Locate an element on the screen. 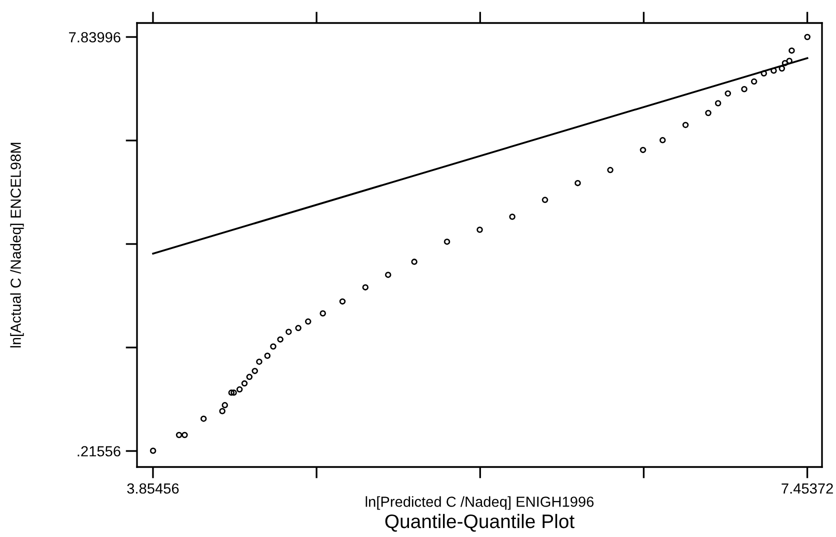 The width and height of the screenshot is (836, 537). y-tick-label: .21556 is located at coordinates (99, 451).